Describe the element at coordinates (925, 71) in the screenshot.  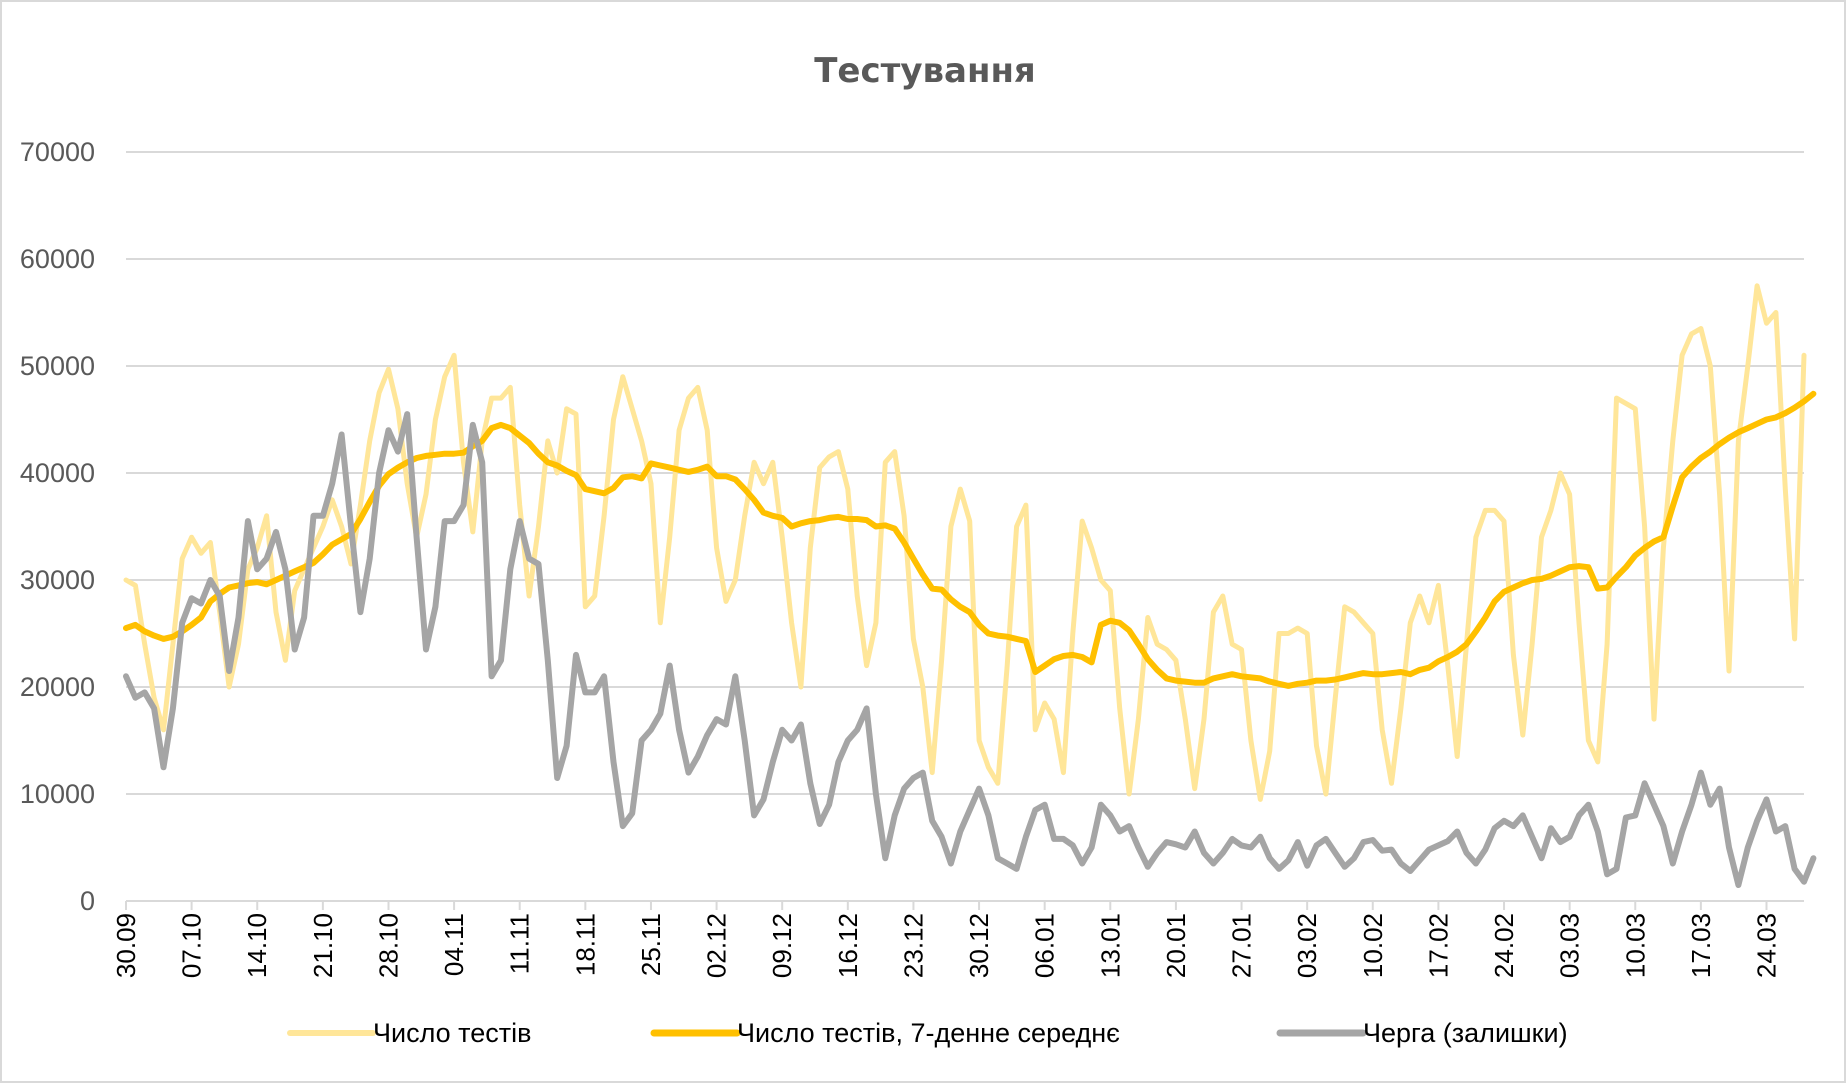
I see `chart-title: Тестування` at that location.